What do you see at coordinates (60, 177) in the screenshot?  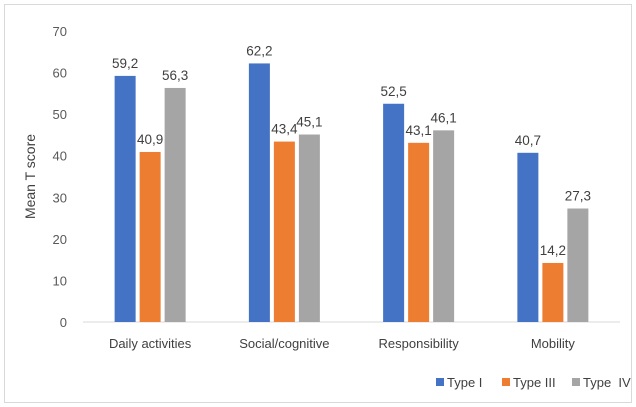 I see `y-axis-ticks: 0 10 20 30 40 50 60 70` at bounding box center [60, 177].